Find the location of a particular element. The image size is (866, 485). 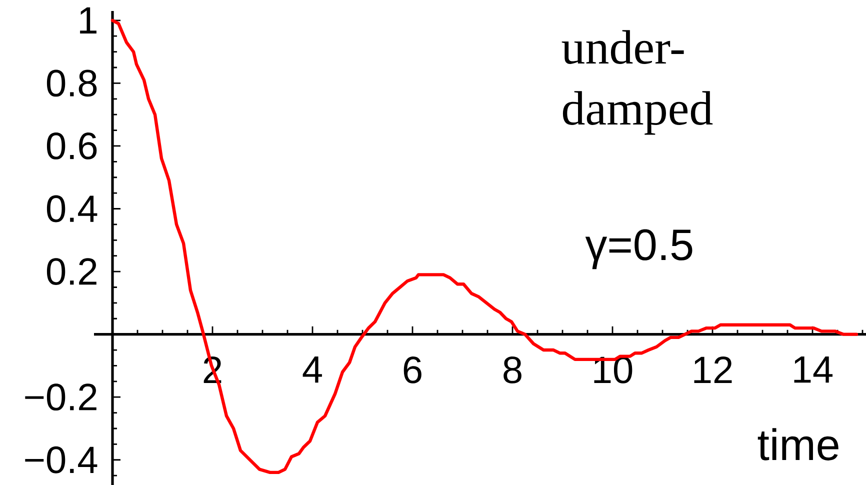

annotation: under-damped is located at coordinates (637, 82).